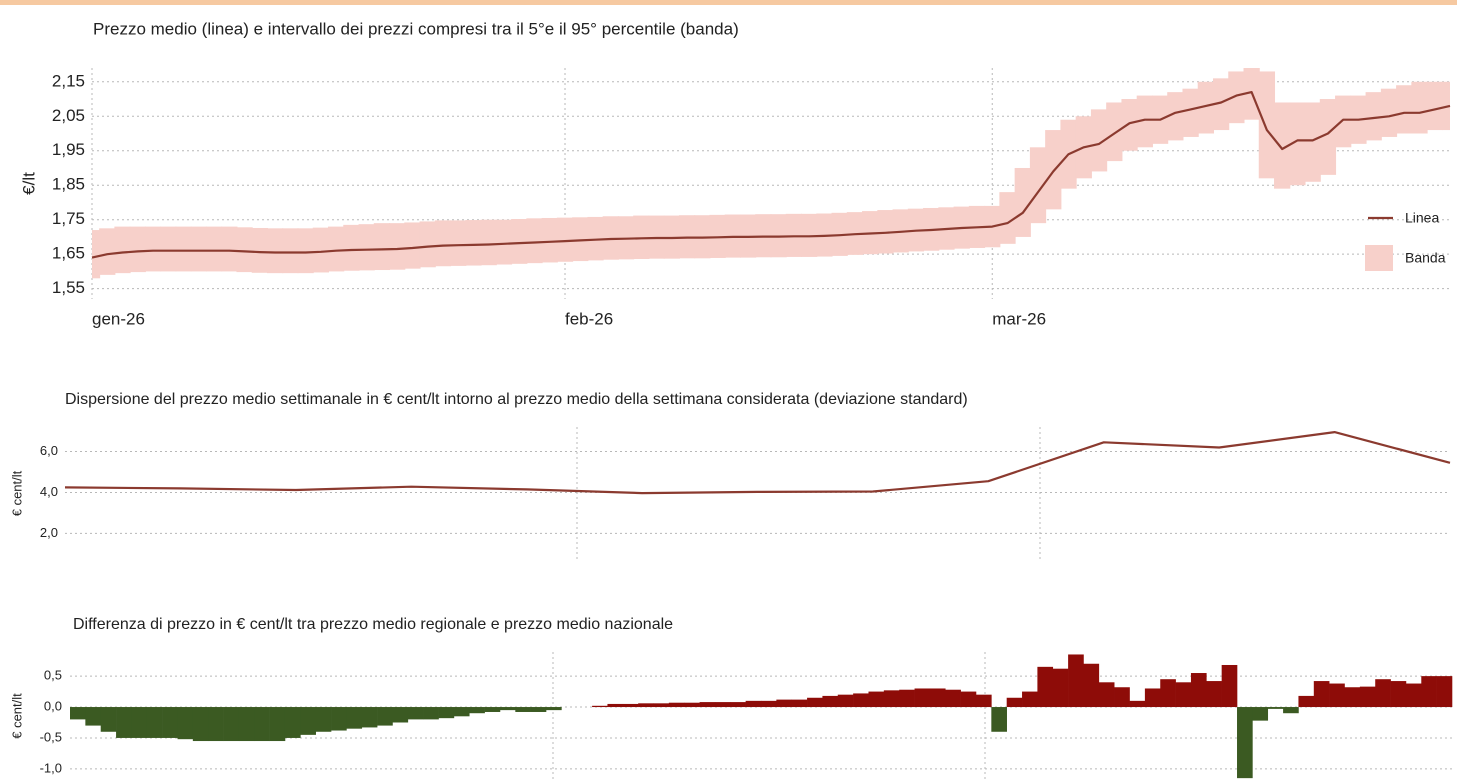  I want to click on y-tick-label: -0,5, so click(51, 736).